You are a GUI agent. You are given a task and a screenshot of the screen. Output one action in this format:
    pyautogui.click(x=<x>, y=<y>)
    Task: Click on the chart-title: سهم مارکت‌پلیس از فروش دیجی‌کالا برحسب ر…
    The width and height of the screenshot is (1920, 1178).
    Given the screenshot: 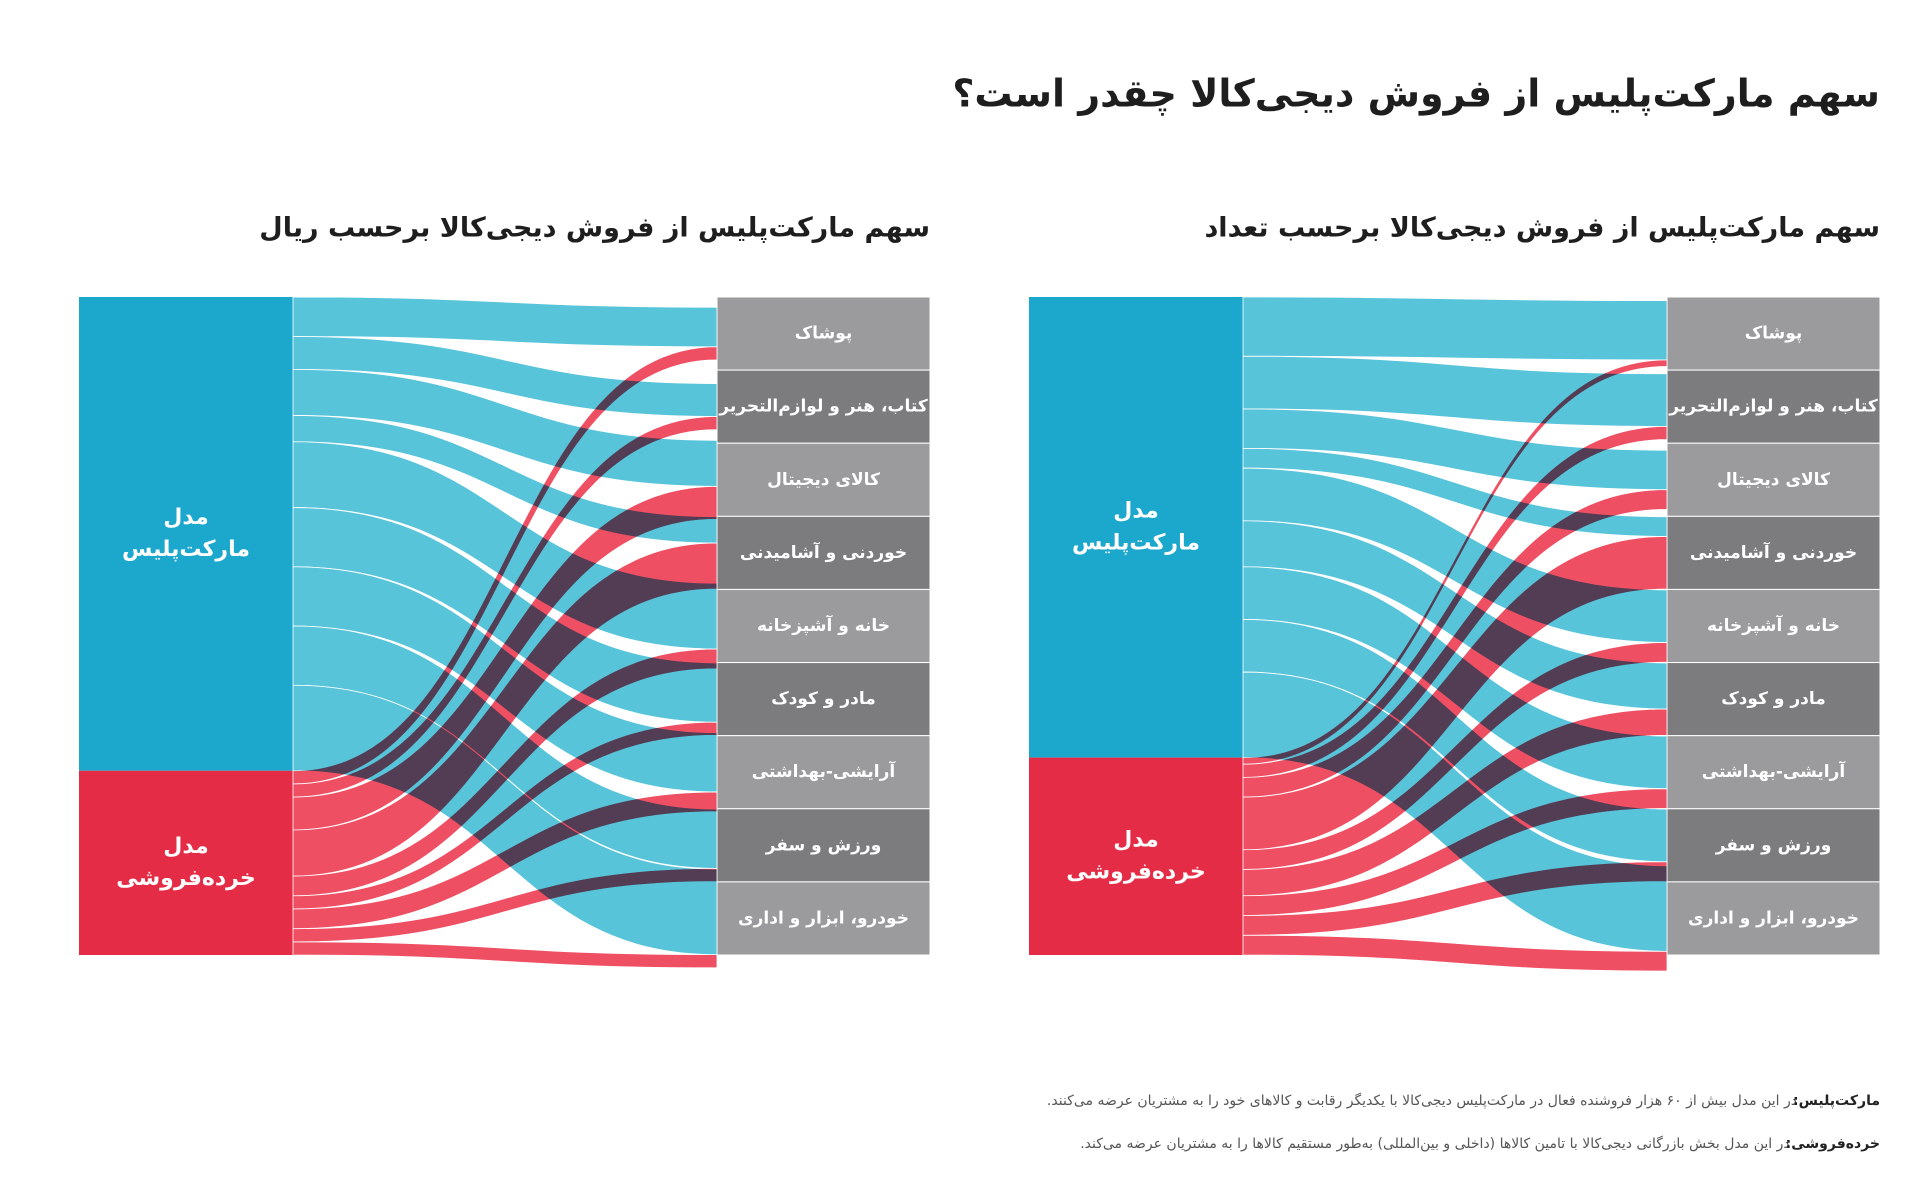 What is the action you would take?
    pyautogui.click(x=594, y=228)
    